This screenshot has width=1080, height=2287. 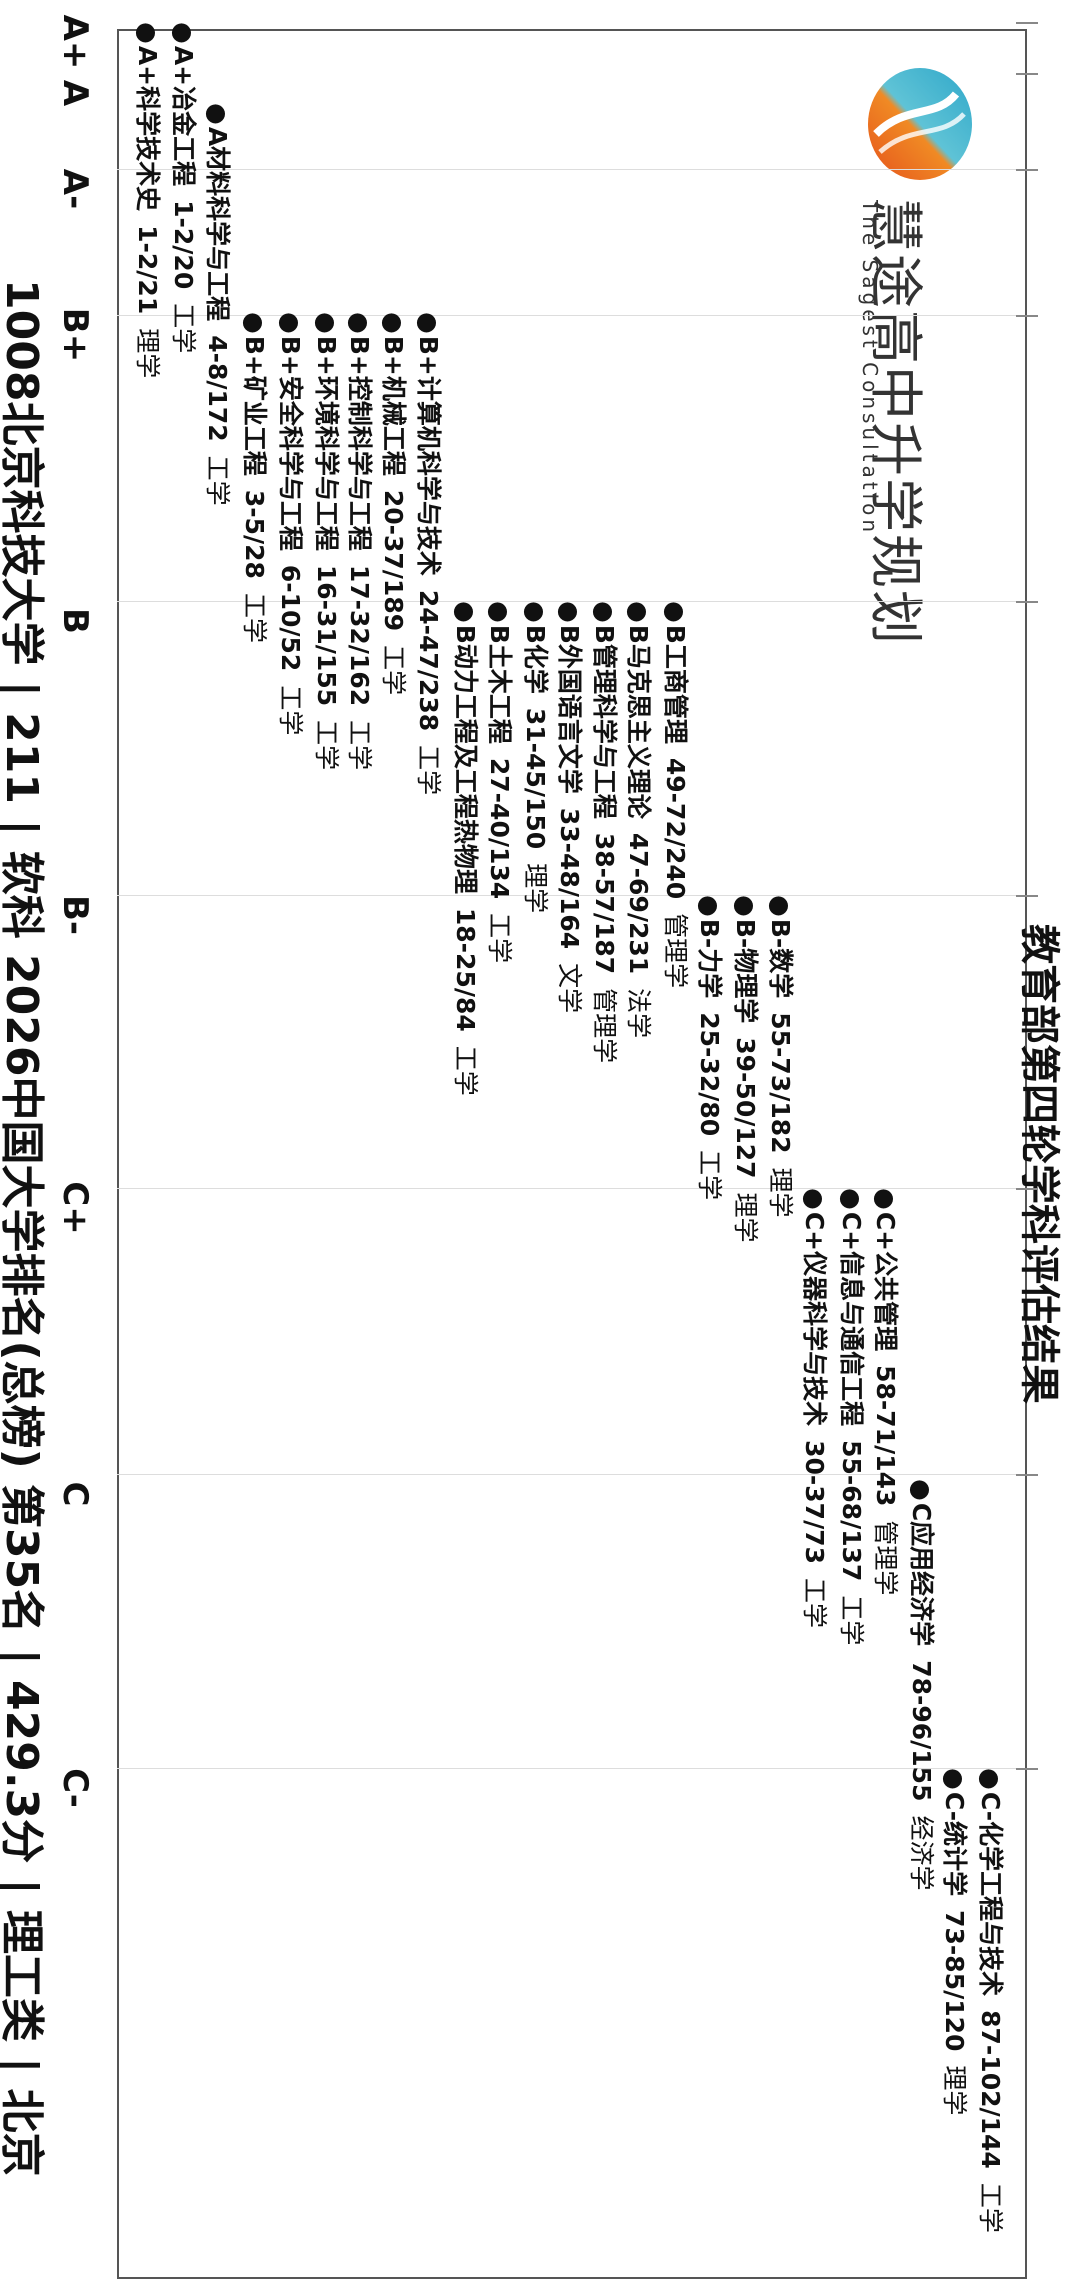 I want to click on subject-name: C+仪器科学与技术, so click(x=814, y=1319).